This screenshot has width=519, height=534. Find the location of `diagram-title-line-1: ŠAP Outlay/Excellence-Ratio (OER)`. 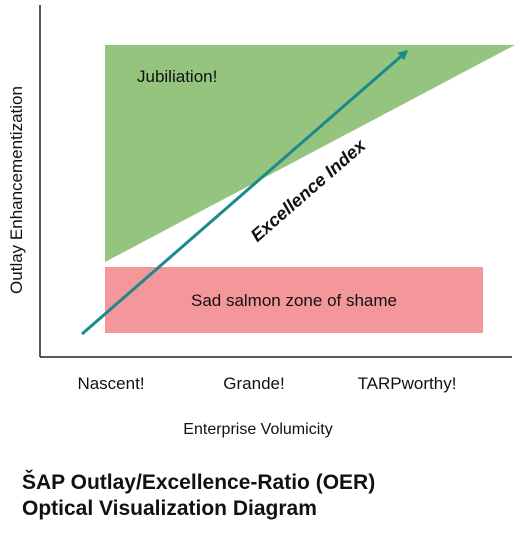

diagram-title-line-1: ŠAP Outlay/Excellence-Ratio (OER) is located at coordinates (199, 482).